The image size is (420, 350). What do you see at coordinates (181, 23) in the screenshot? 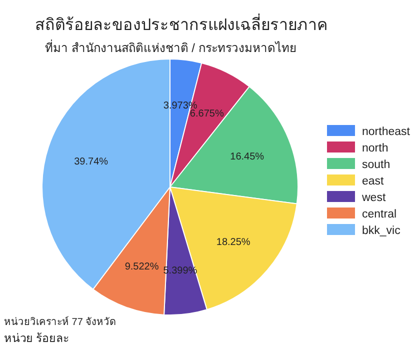
I see `chart-title: สถิติร้อยละของประชากรแฝงเฉลี่ยรายภาค` at bounding box center [181, 23].